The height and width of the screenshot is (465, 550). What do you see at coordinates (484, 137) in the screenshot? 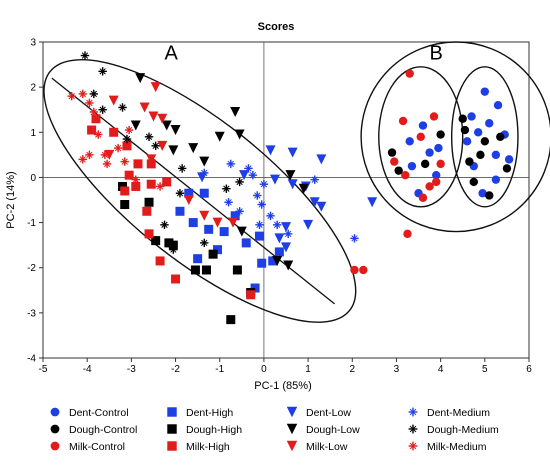
I see `ellipse-B-right` at bounding box center [484, 137].